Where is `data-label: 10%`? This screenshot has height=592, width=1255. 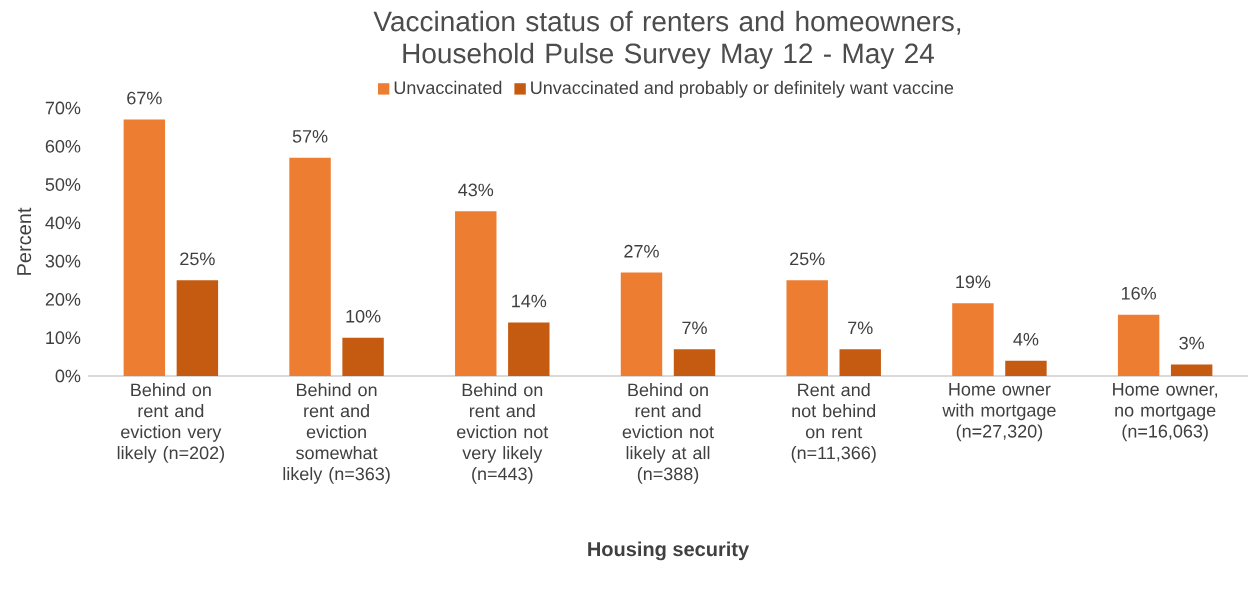 data-label: 10% is located at coordinates (363, 316).